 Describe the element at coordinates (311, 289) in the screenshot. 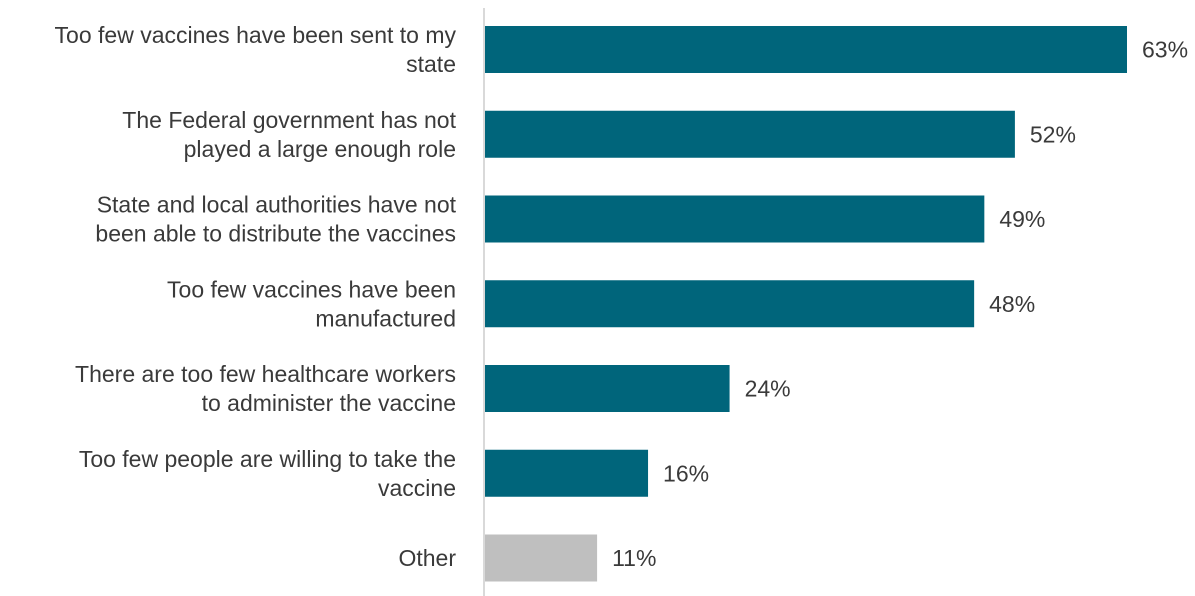

I see `category-label-line: Too few vaccines have been` at that location.